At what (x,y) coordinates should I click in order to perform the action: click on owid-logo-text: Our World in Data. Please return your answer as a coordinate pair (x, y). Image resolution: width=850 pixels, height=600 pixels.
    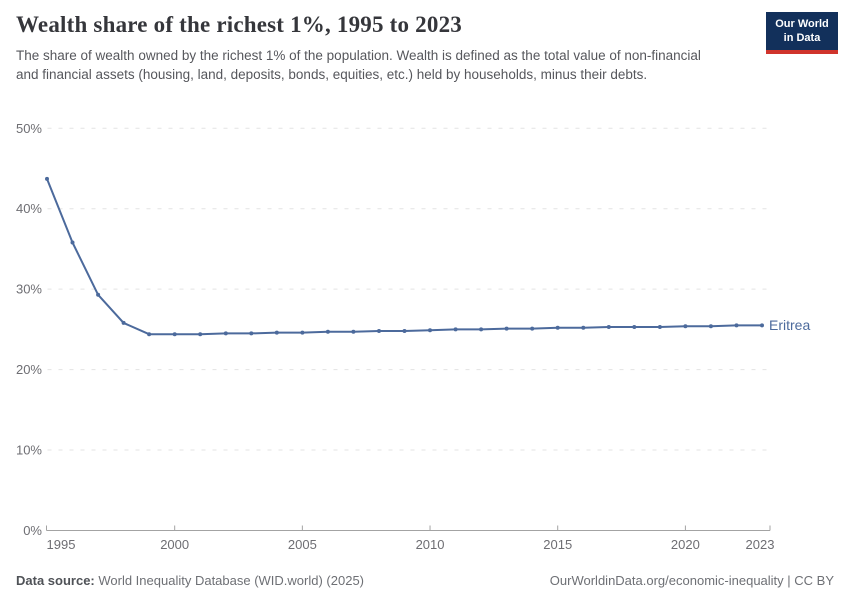
    Looking at the image, I should click on (802, 31).